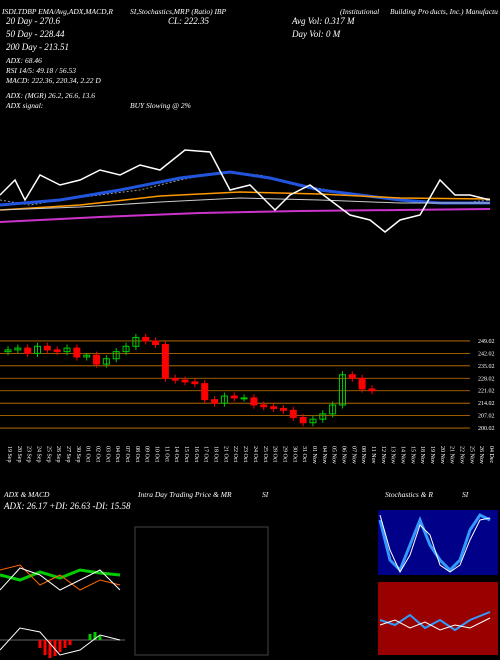  What do you see at coordinates (189, 21) in the screenshot?
I see `close-label: CL: 222.35` at bounding box center [189, 21].